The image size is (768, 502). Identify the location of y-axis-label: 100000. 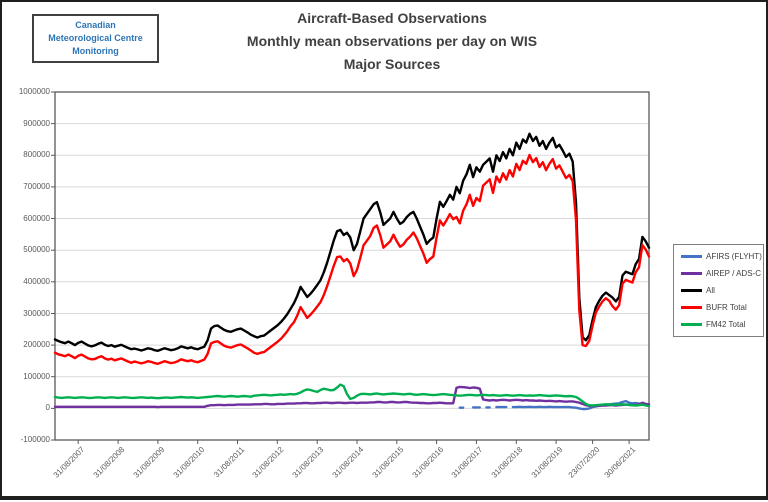
(36, 376).